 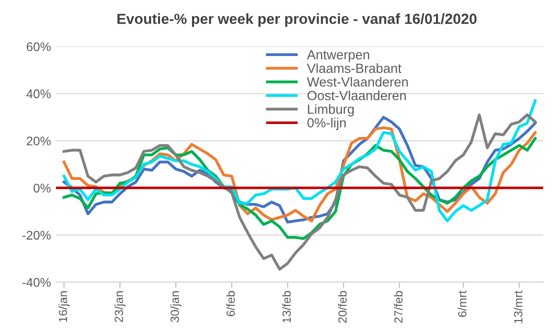 What do you see at coordinates (297, 20) in the screenshot?
I see `chart-title: Evoutie-% per week per provincie - vanaf 16/01/2020` at bounding box center [297, 20].